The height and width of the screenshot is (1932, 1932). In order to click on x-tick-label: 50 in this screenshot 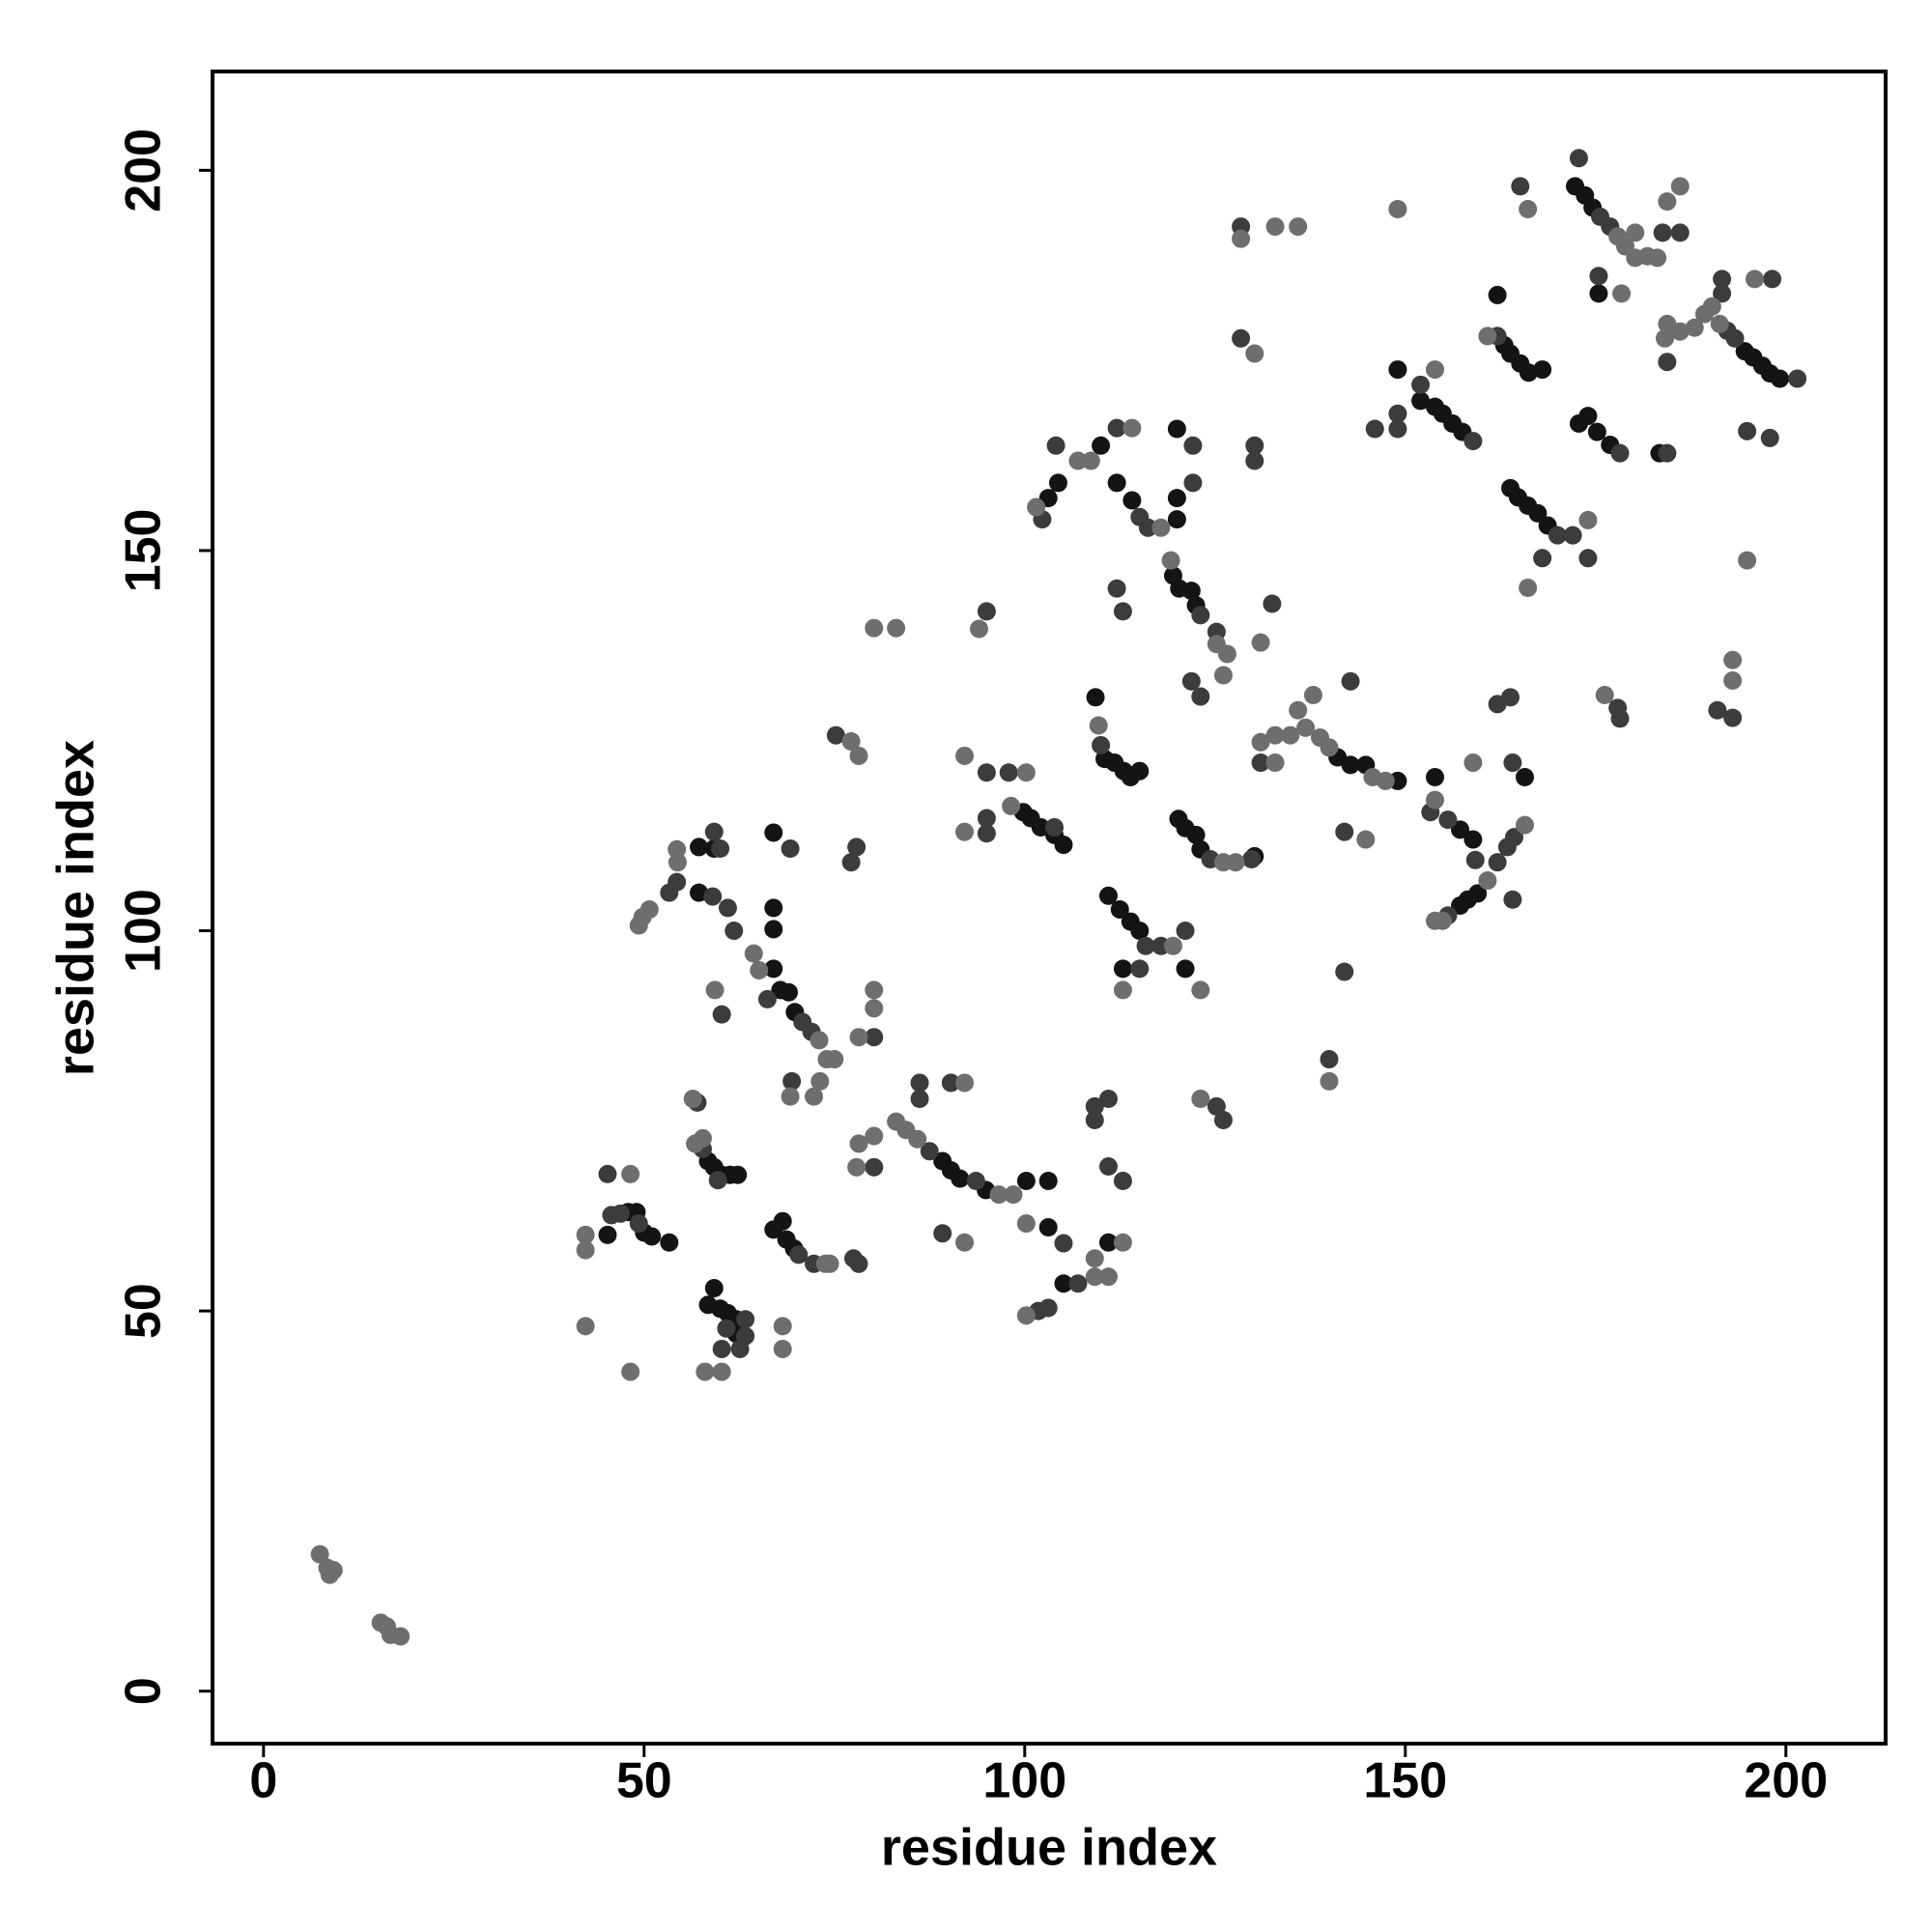, I will do `click(644, 1781)`.